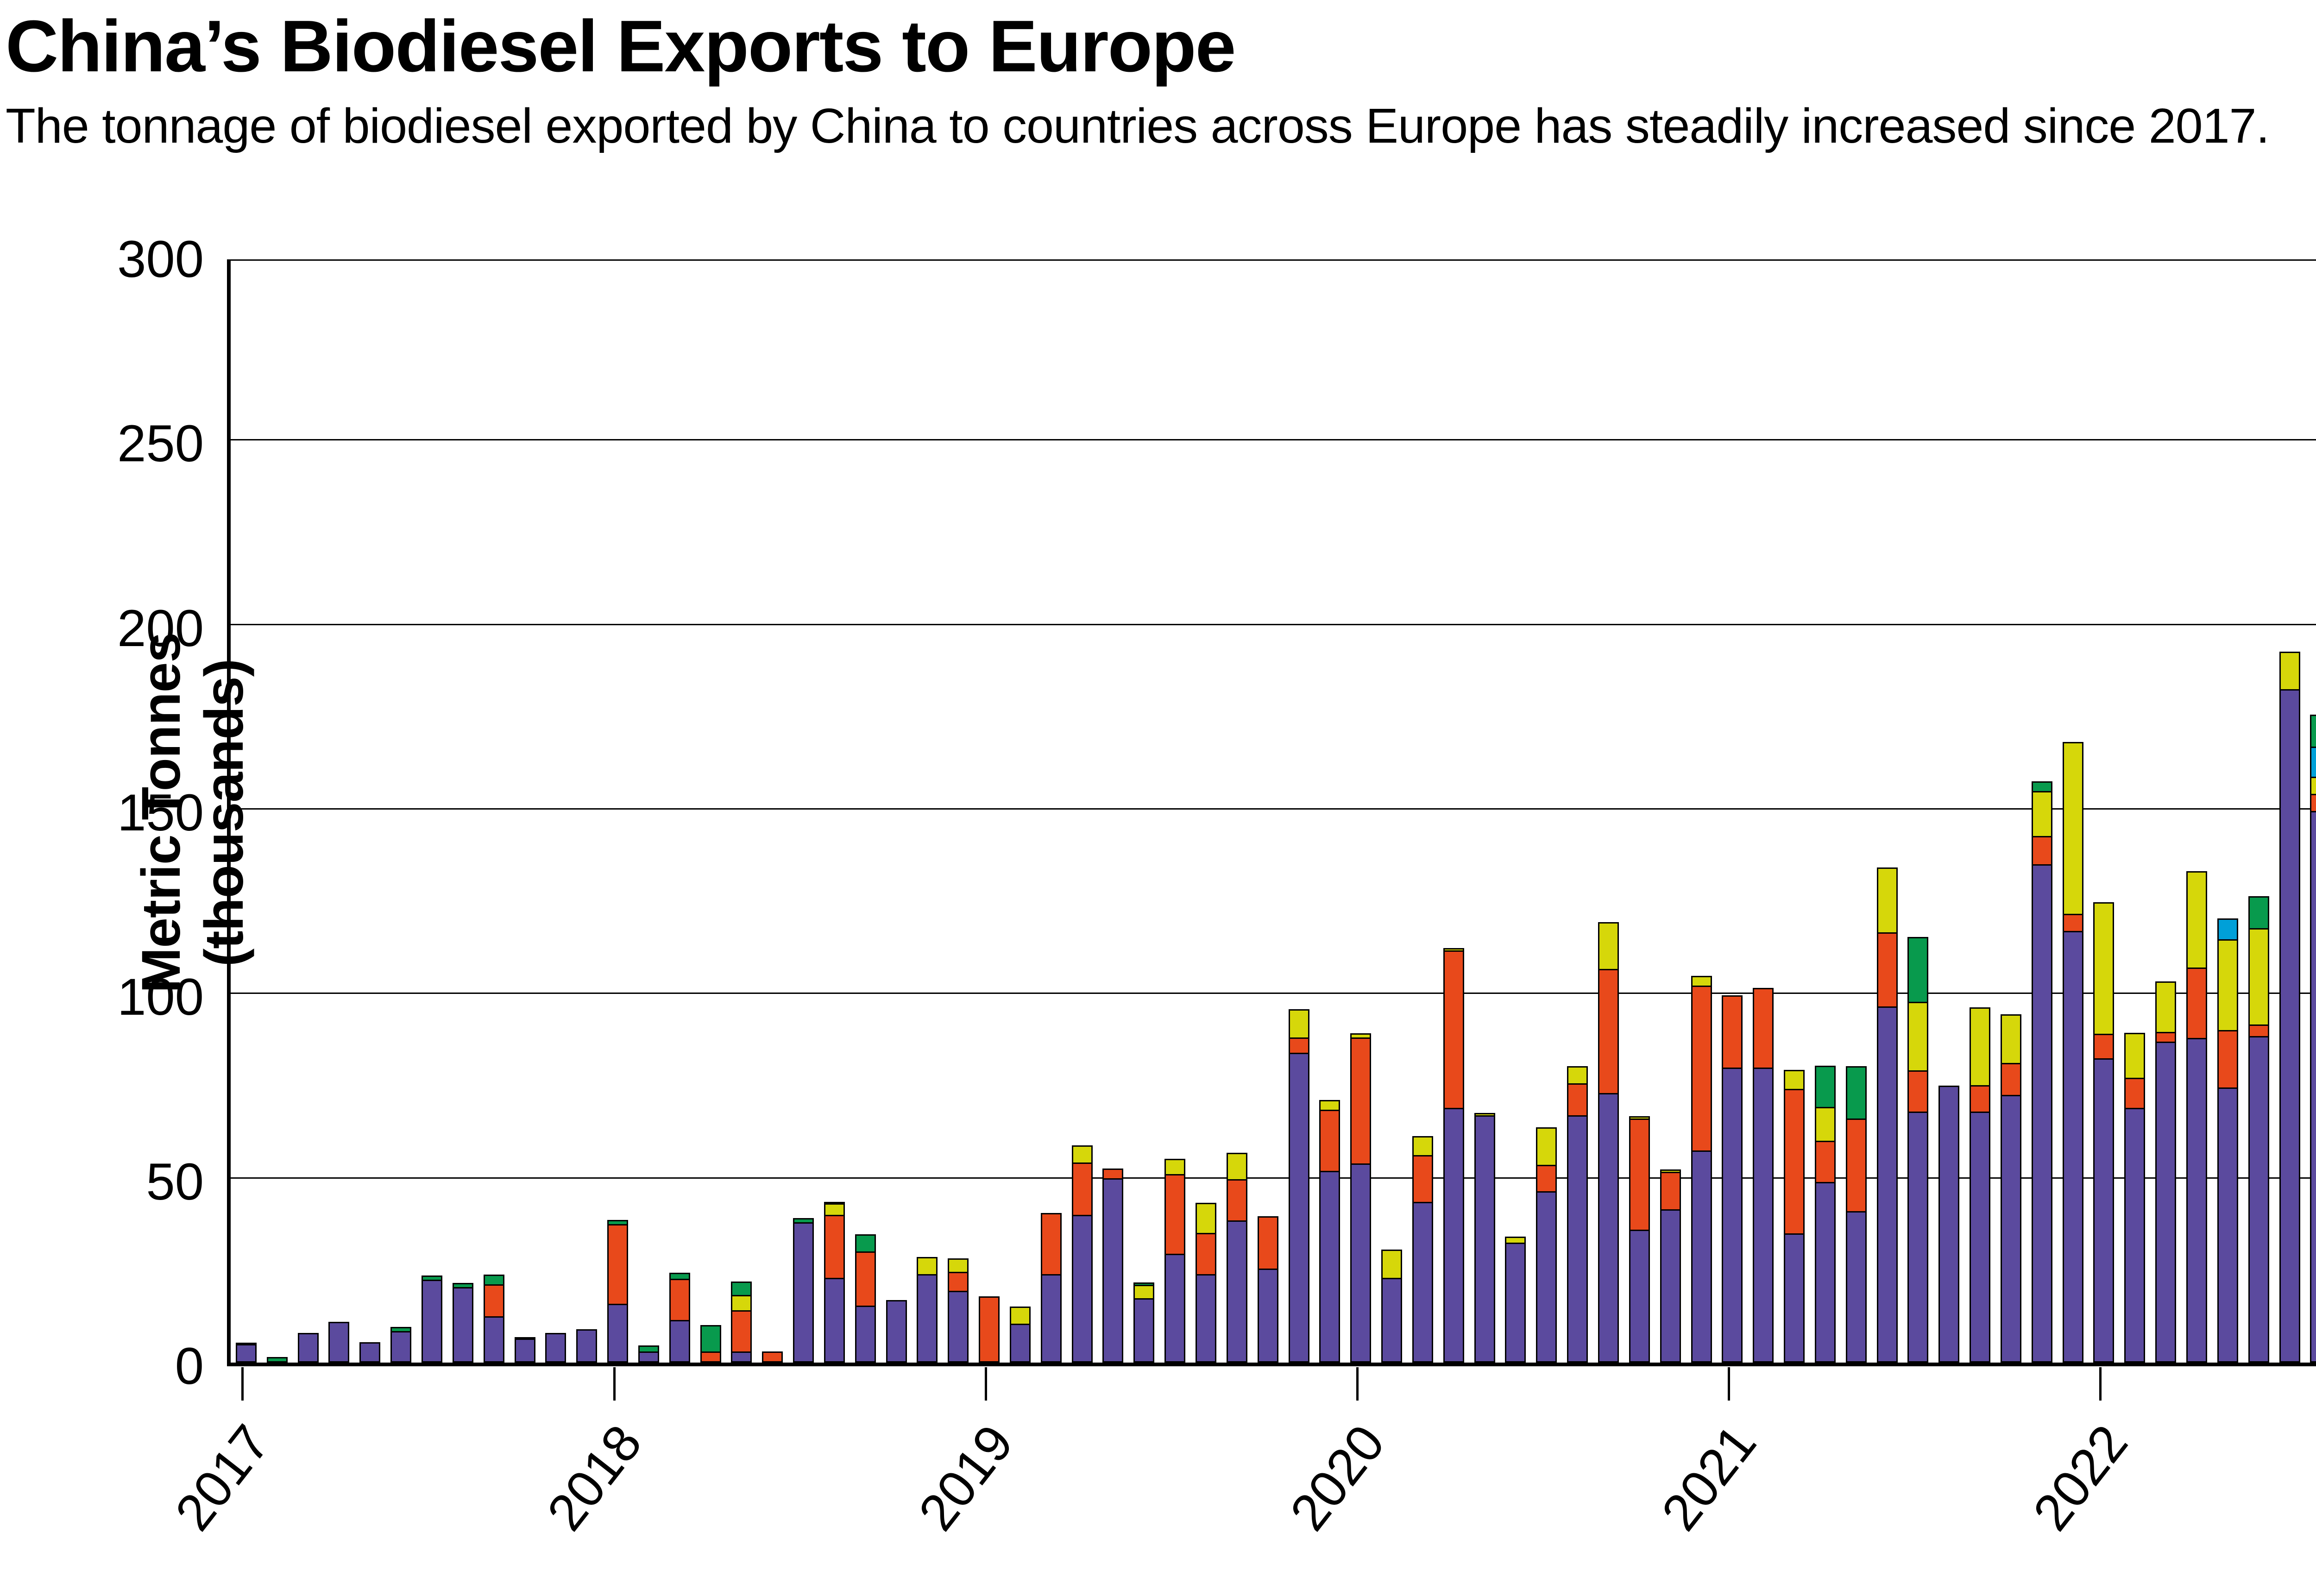 Image resolution: width=2316 pixels, height=1596 pixels. I want to click on bar-segment-2018-06-spain, so click(772, 1357).